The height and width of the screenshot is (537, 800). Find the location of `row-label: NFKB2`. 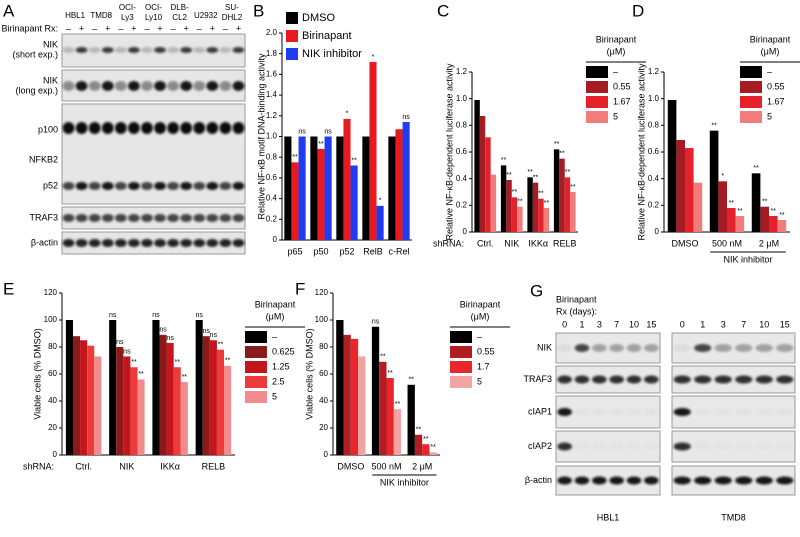

row-label: NFKB2 is located at coordinates (43, 159).